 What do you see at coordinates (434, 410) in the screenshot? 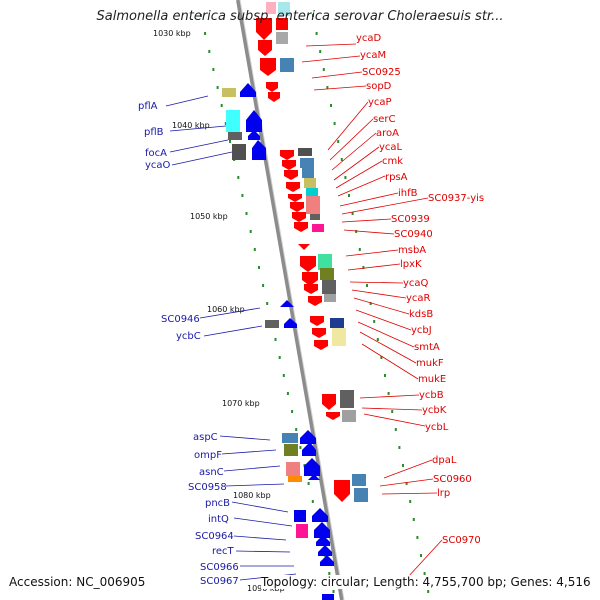
I see `gene-label: ycbK` at bounding box center [434, 410].